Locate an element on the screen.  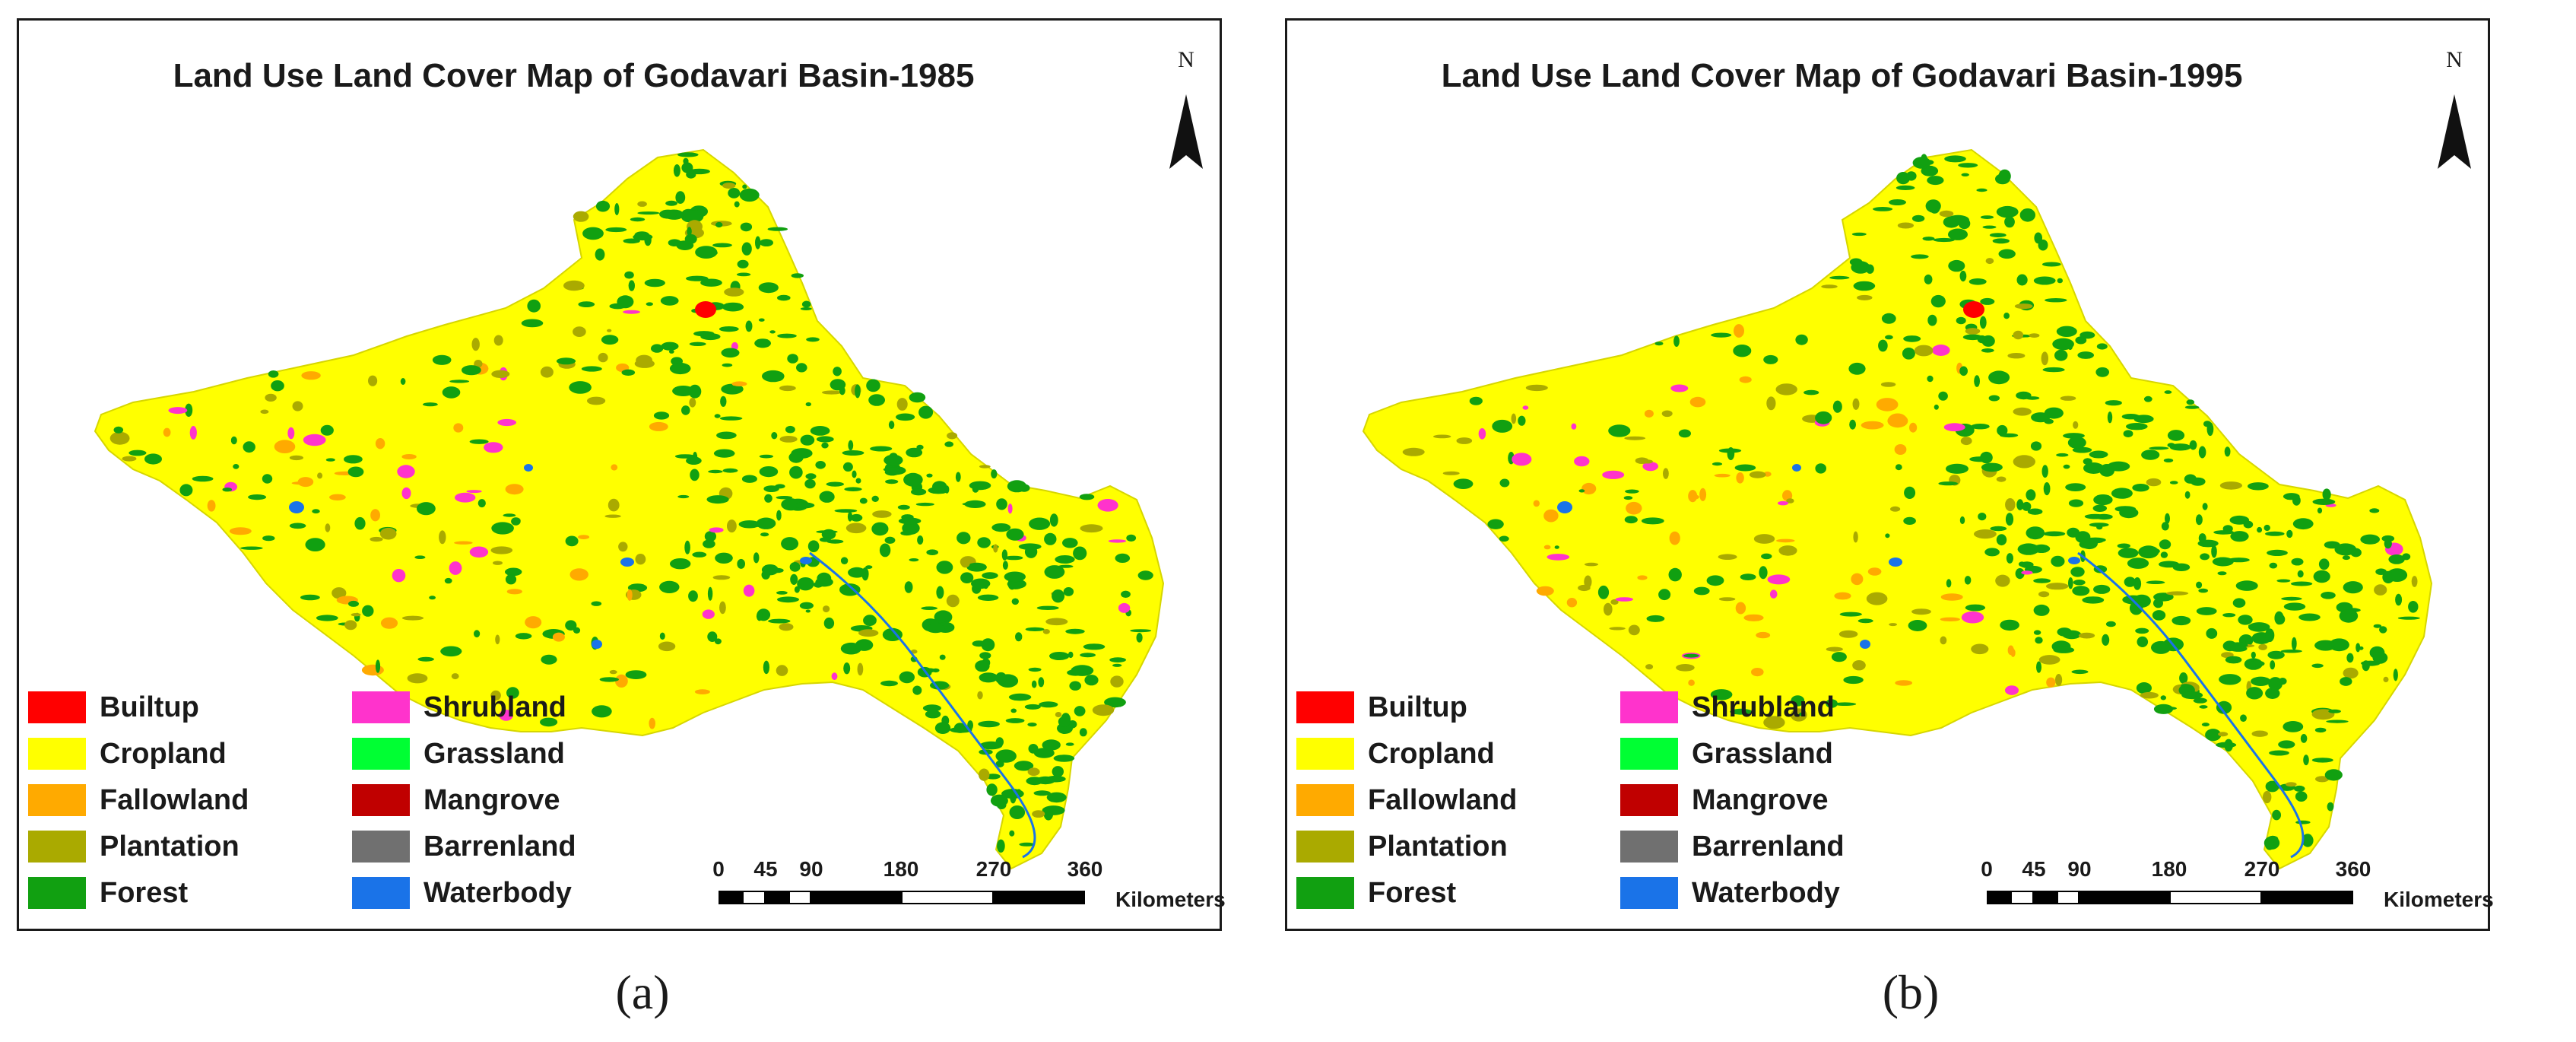
scale-tick-label: 90 is located at coordinates (2079, 869).